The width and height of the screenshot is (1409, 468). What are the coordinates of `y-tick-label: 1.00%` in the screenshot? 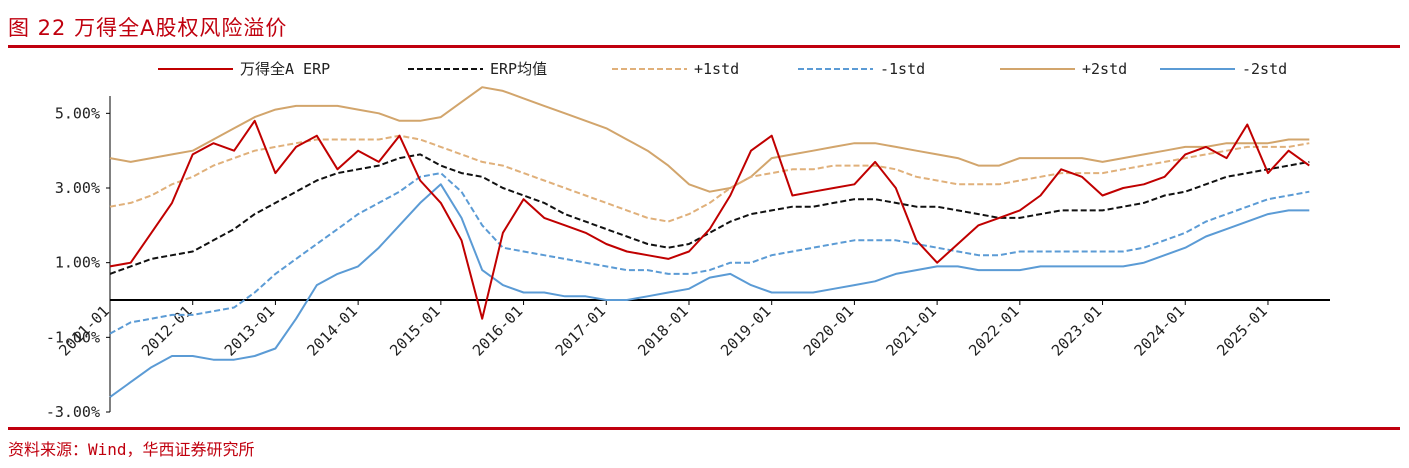 It's located at (77, 263).